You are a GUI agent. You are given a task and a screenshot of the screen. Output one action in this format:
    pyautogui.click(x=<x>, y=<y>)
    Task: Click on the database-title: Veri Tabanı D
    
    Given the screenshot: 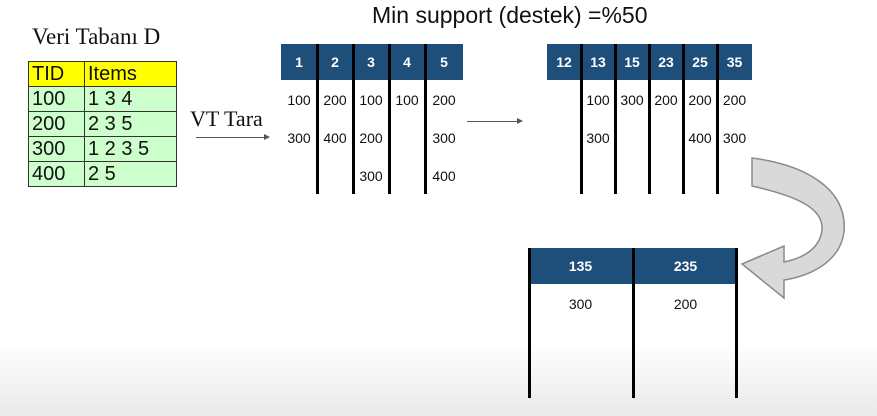 What is the action you would take?
    pyautogui.click(x=96, y=36)
    